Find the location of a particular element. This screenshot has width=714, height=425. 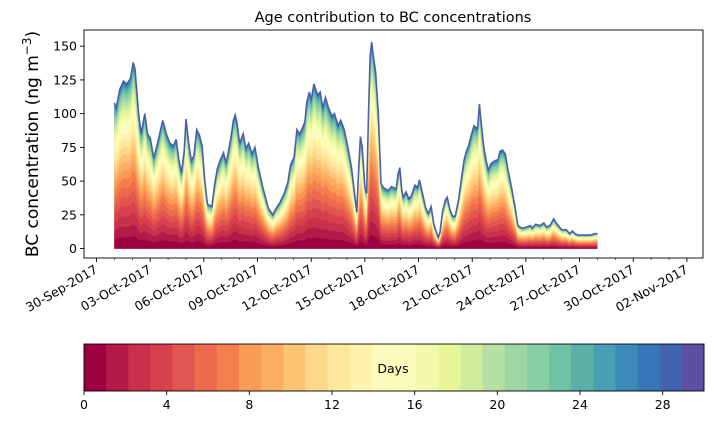

y-axis-label: BC concentration (ng m−3) is located at coordinates (31, 144).